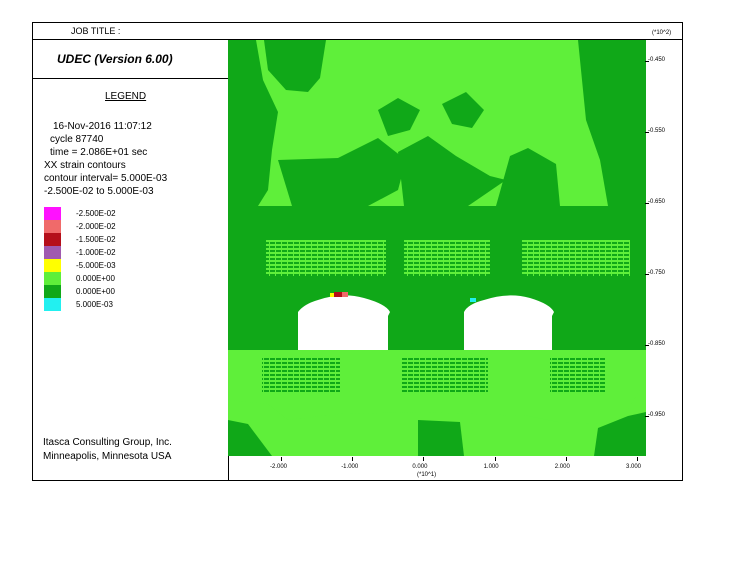  Describe the element at coordinates (657, 131) in the screenshot. I see `y-tick-label: -0.550` at that location.